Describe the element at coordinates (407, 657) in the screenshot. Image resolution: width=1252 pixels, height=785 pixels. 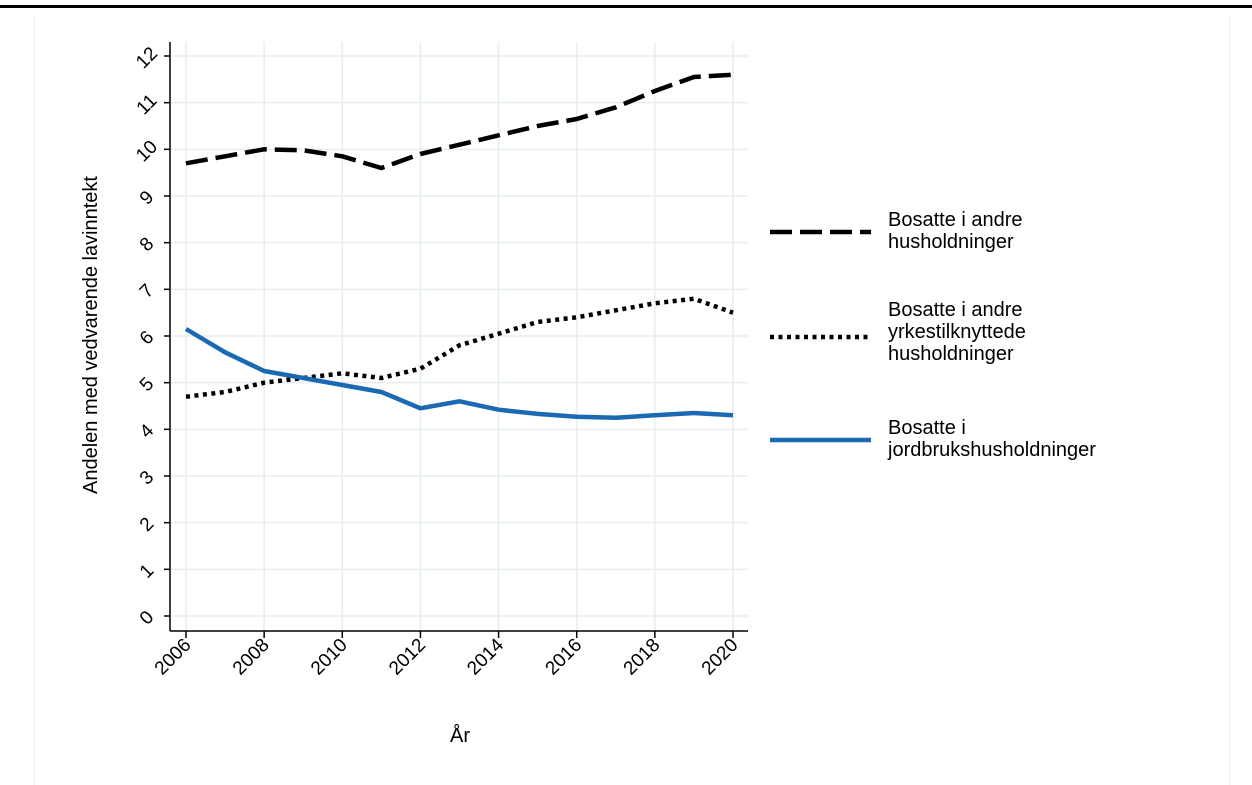
I see `x-tick-label: 2012` at that location.